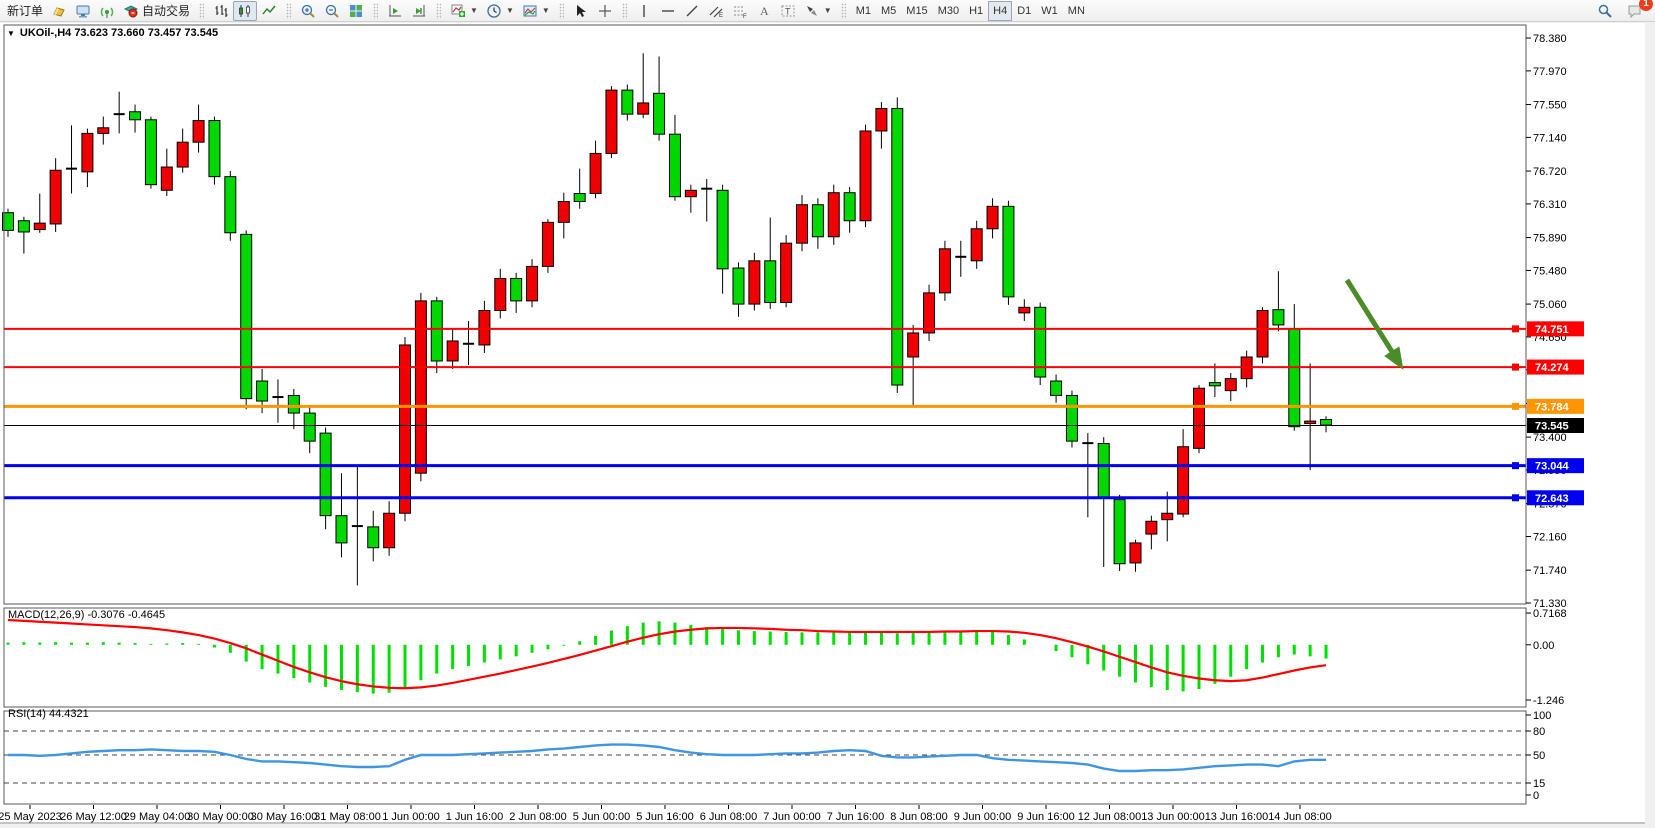 The width and height of the screenshot is (1655, 828). What do you see at coordinates (745, 16) in the screenshot?
I see `svg-text: F` at bounding box center [745, 16].